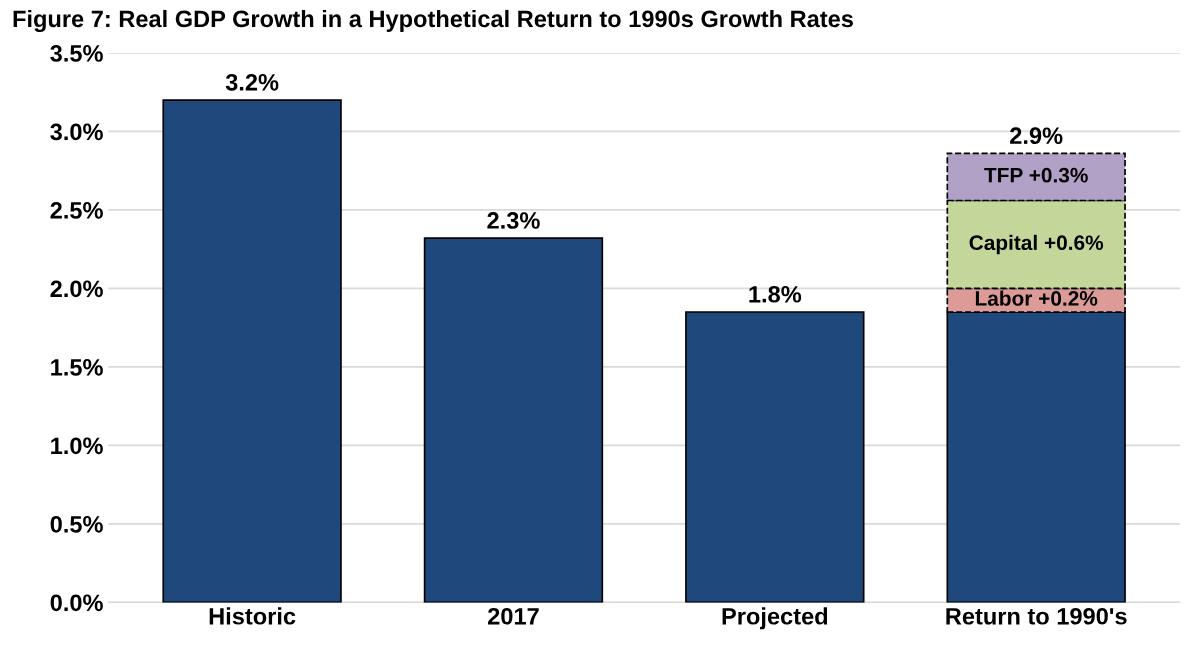 The height and width of the screenshot is (662, 1204). What do you see at coordinates (77, 446) in the screenshot?
I see `y-tick-label: 1.0%` at bounding box center [77, 446].